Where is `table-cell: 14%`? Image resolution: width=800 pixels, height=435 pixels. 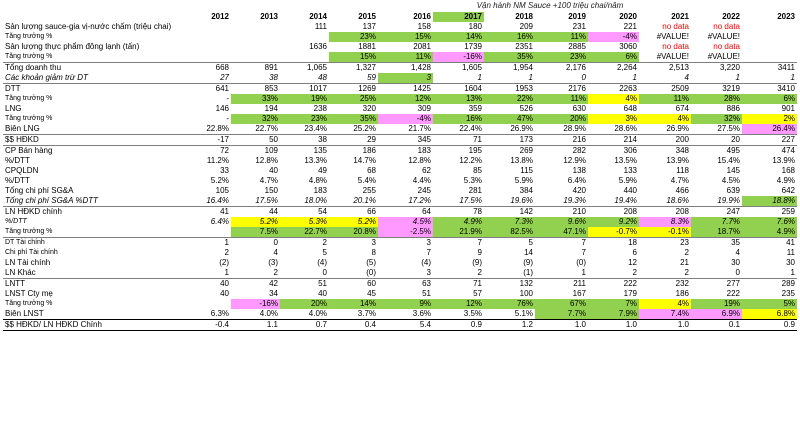 table-cell: 14% is located at coordinates (458, 37).